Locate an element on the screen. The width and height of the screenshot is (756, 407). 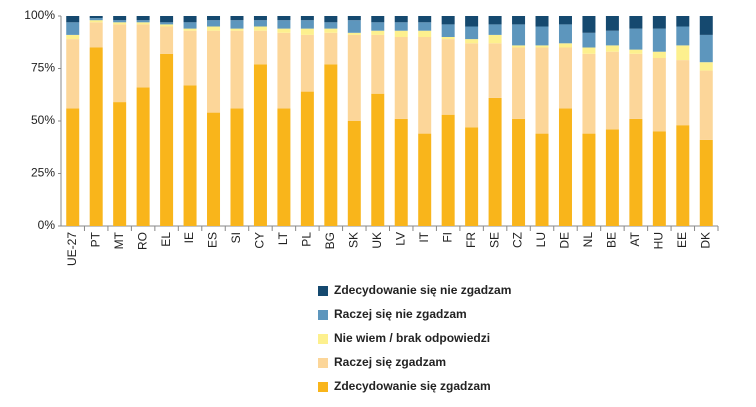
legend-label: Raczej się zgadzam is located at coordinates (390, 362).